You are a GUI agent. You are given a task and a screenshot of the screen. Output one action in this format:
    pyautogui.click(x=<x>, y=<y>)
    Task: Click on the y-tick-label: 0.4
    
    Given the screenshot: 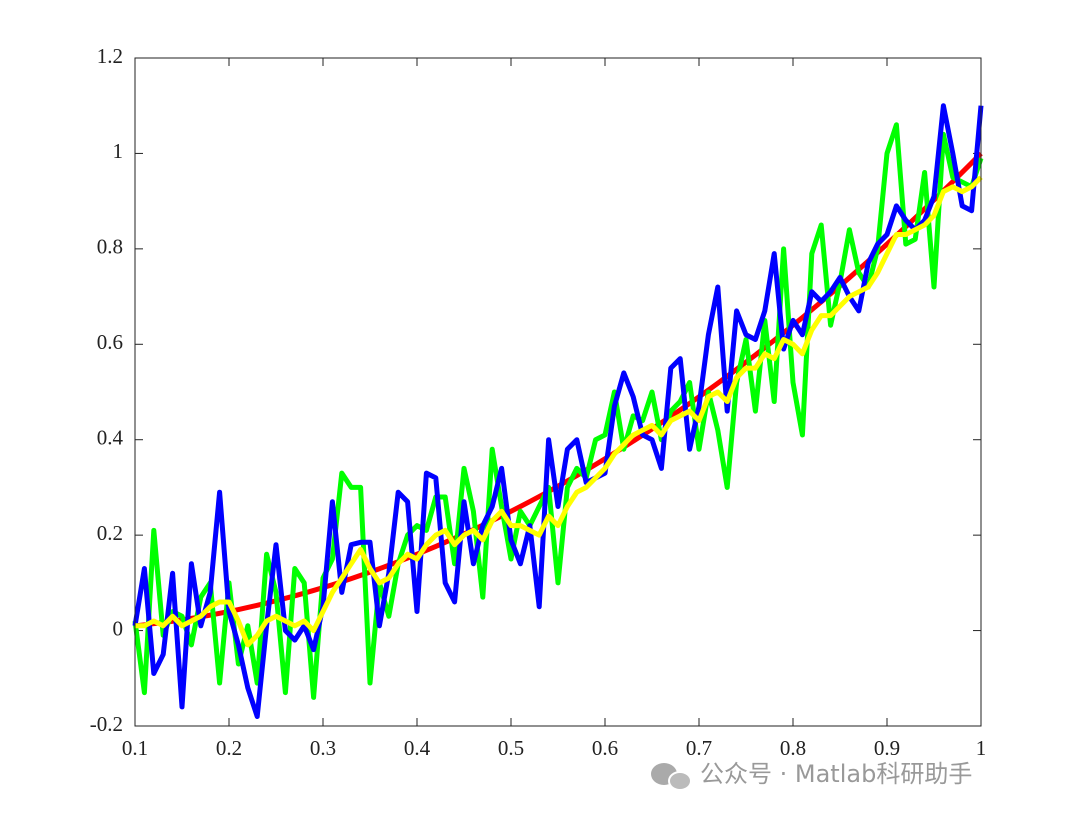 What is the action you would take?
    pyautogui.click(x=110, y=438)
    